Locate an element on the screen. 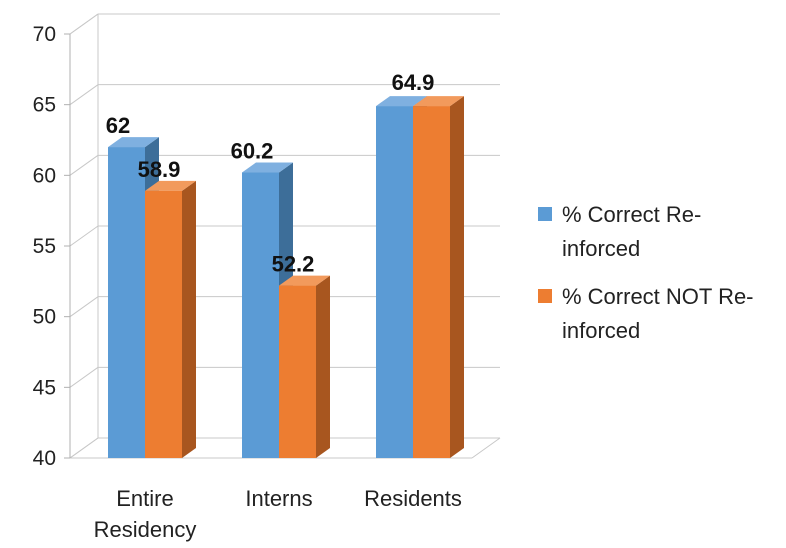 The height and width of the screenshot is (548, 786). x-tick-label: Entire is located at coordinates (144, 498).